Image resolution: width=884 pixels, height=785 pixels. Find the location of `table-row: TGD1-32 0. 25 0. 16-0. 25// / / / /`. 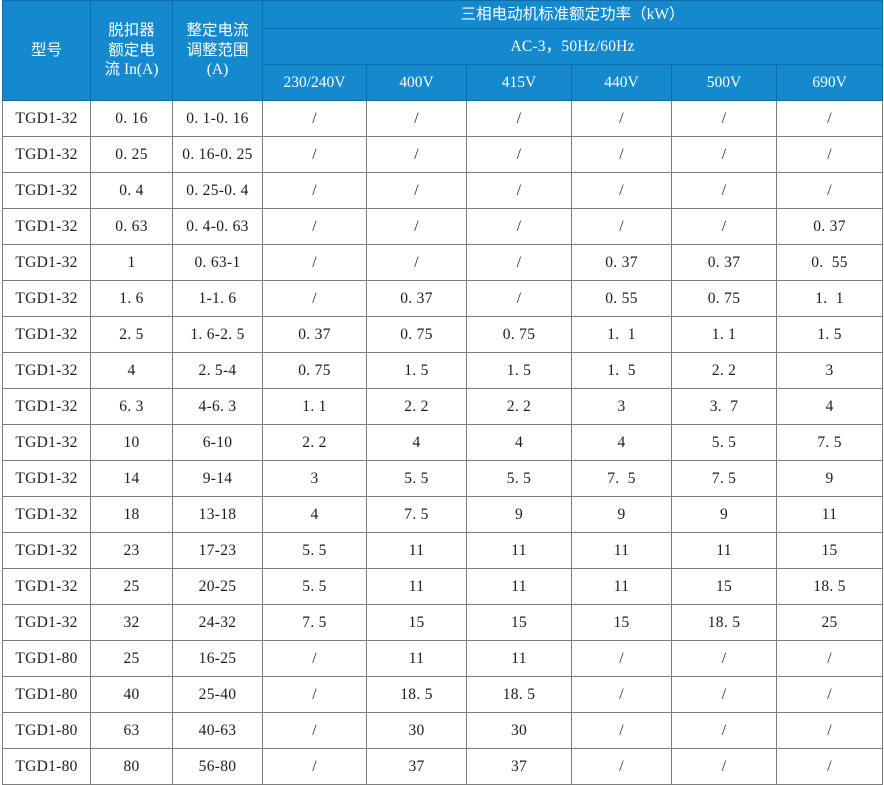

table-row: TGD1-32 0. 25 0. 16-0. 25// / / / / is located at coordinates (443, 154).